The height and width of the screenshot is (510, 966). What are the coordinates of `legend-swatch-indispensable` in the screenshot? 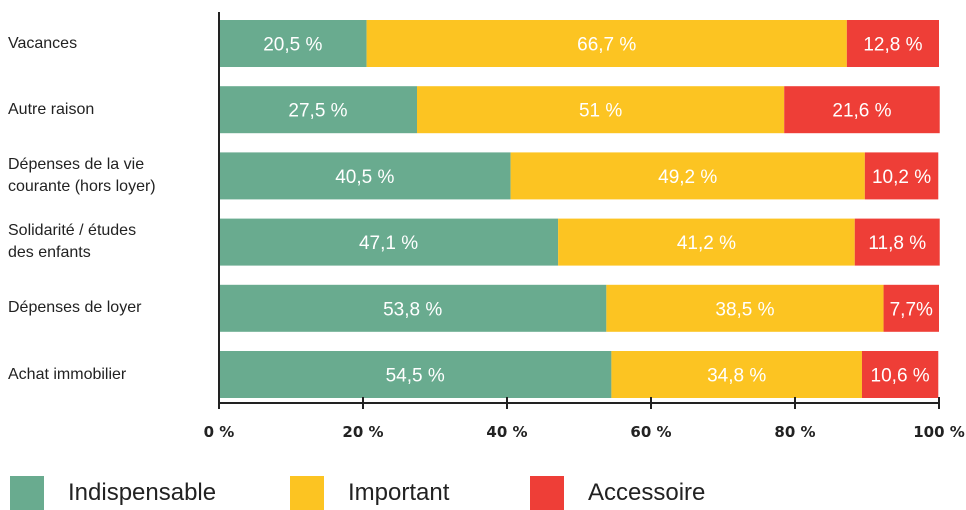 It's located at (27, 493).